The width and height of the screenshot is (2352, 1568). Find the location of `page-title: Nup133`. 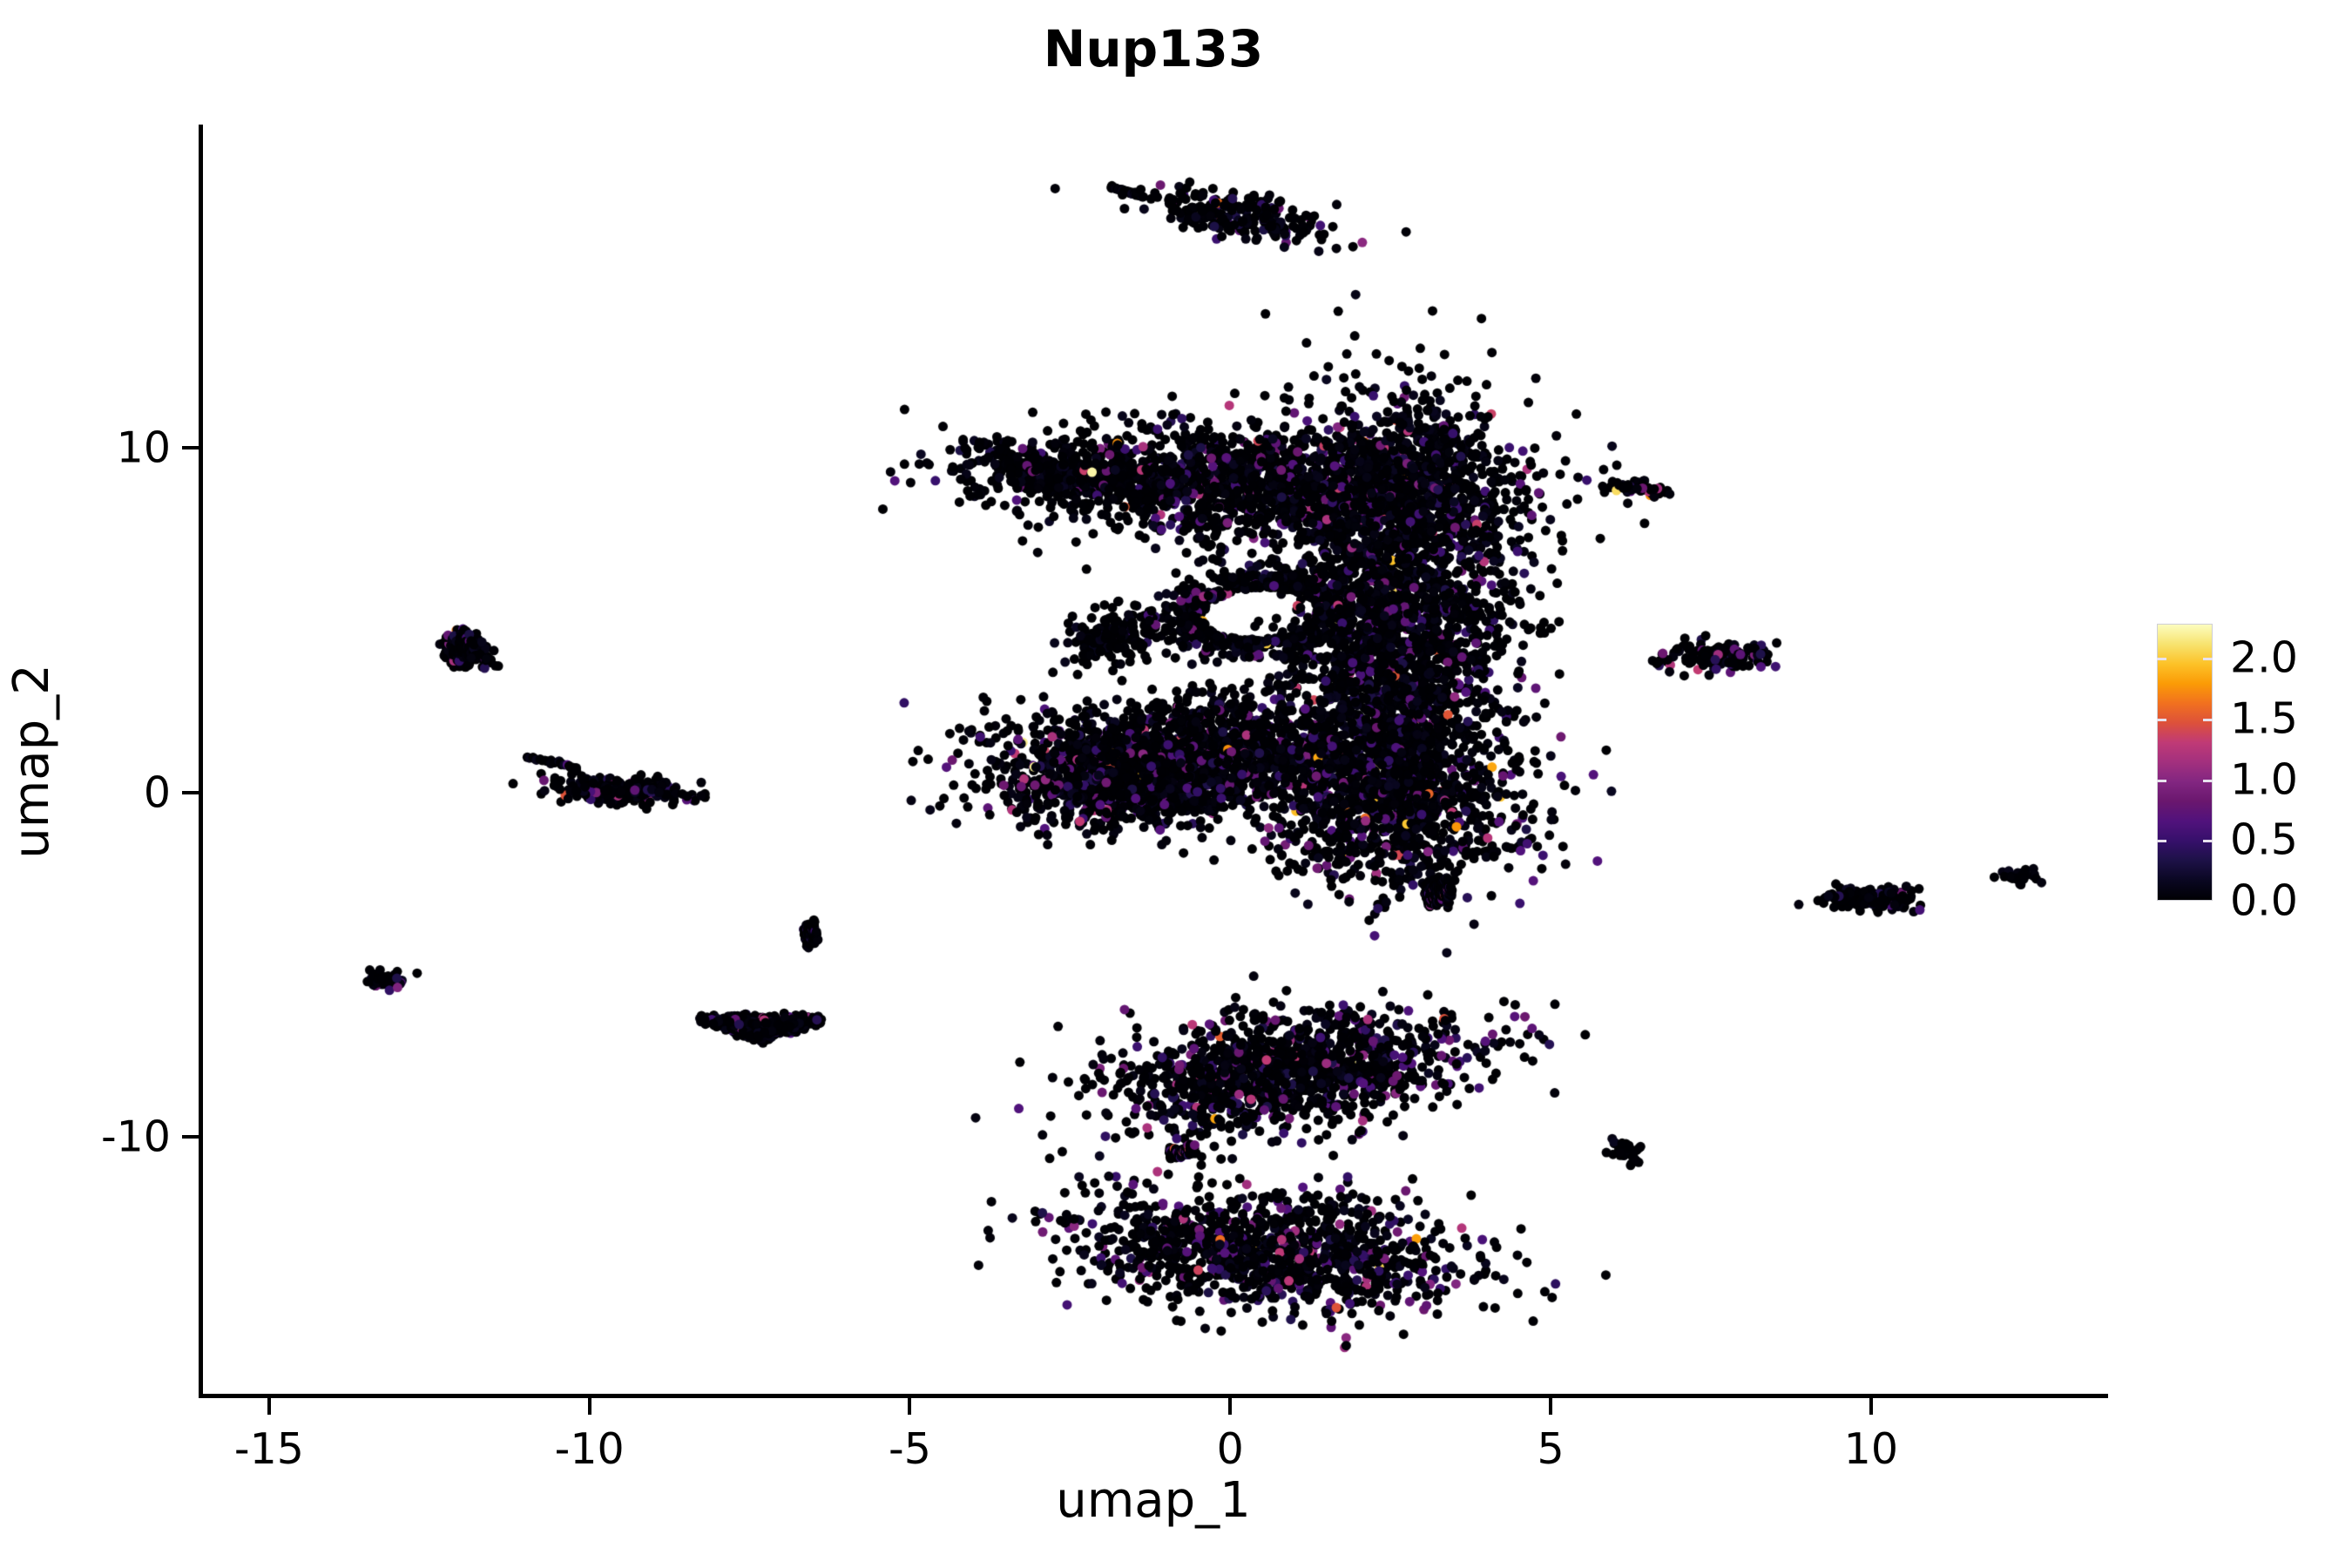

page-title: Nup133 is located at coordinates (1153, 48).